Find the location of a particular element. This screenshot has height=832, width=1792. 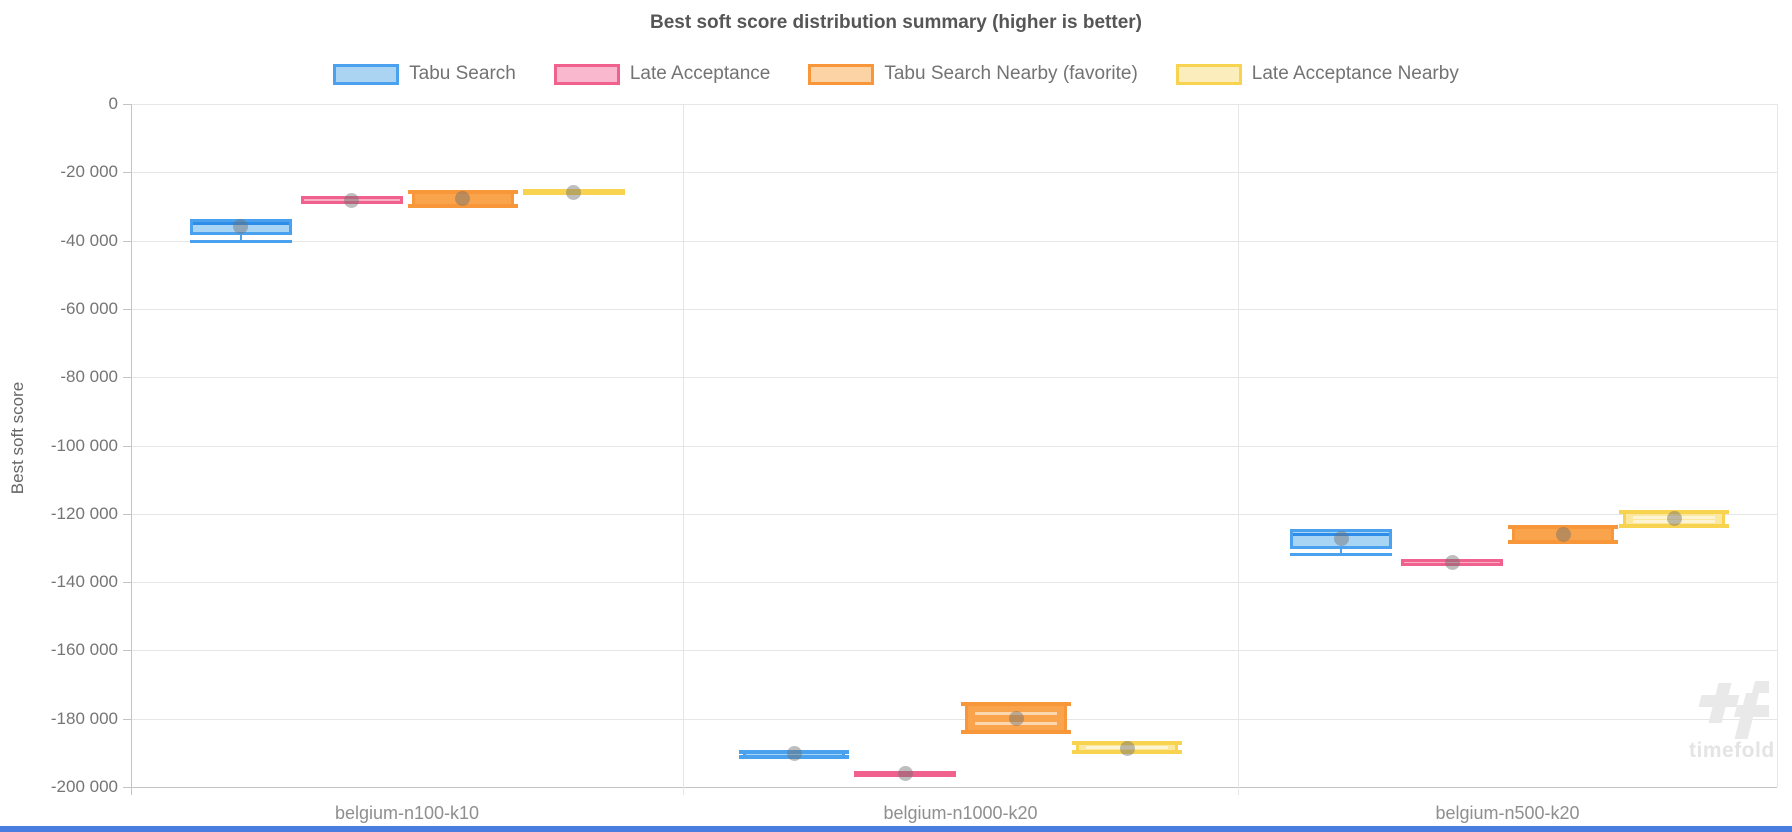

y-tick-label: -140 000 is located at coordinates (84, 581).